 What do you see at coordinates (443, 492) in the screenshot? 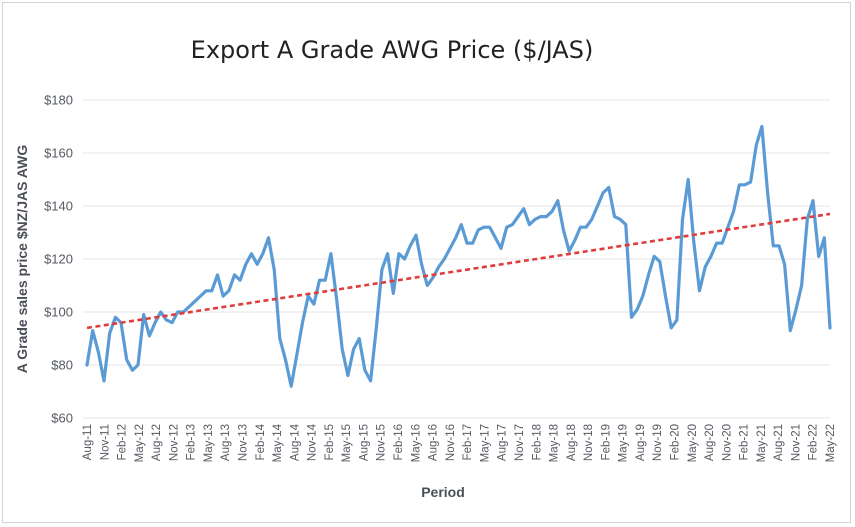
I see `x-axis-label: Period` at bounding box center [443, 492].